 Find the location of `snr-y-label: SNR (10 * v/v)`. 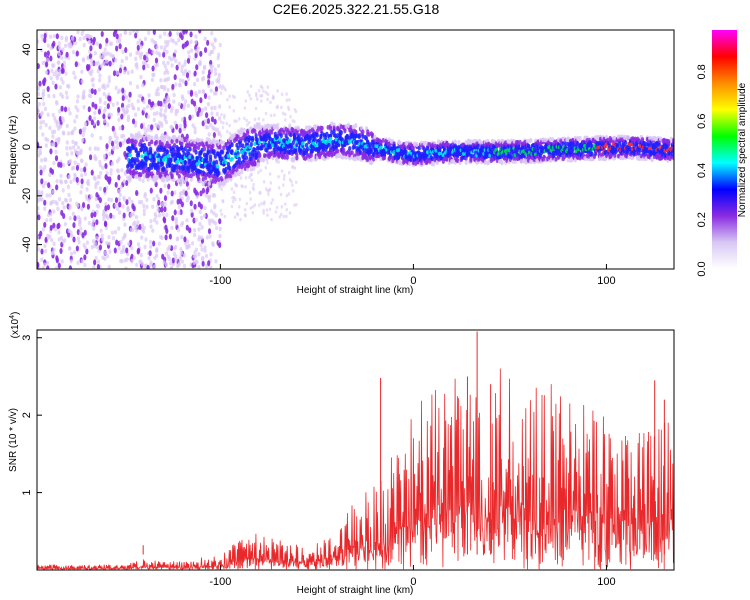

snr-y-label: SNR (10 * v/v) is located at coordinates (13, 440).